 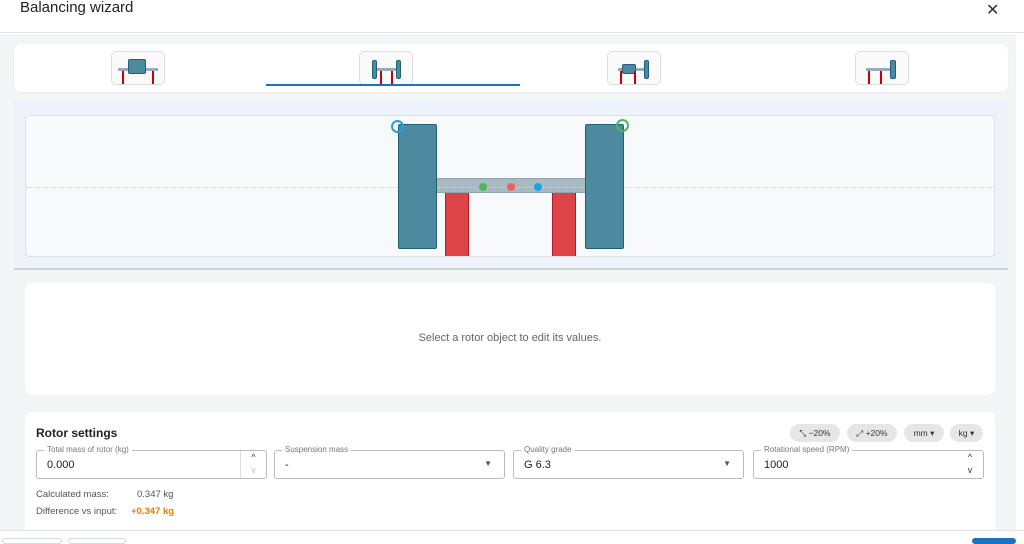 What do you see at coordinates (417, 186) in the screenshot?
I see `left-disc` at bounding box center [417, 186].